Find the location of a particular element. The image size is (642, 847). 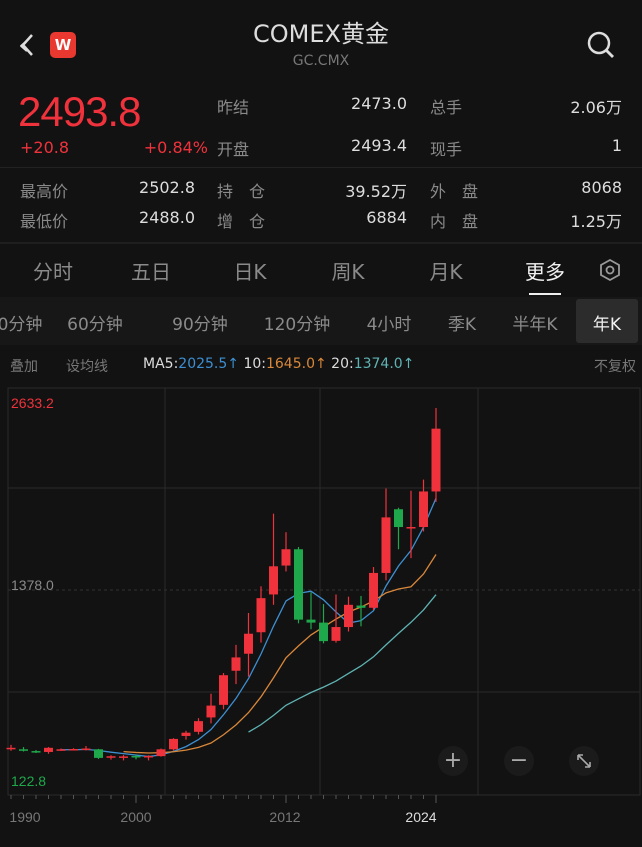

ma-legend: MA5:2025.5↑ 10:1645.0↑ 20:1374.0↑ is located at coordinates (278, 364).